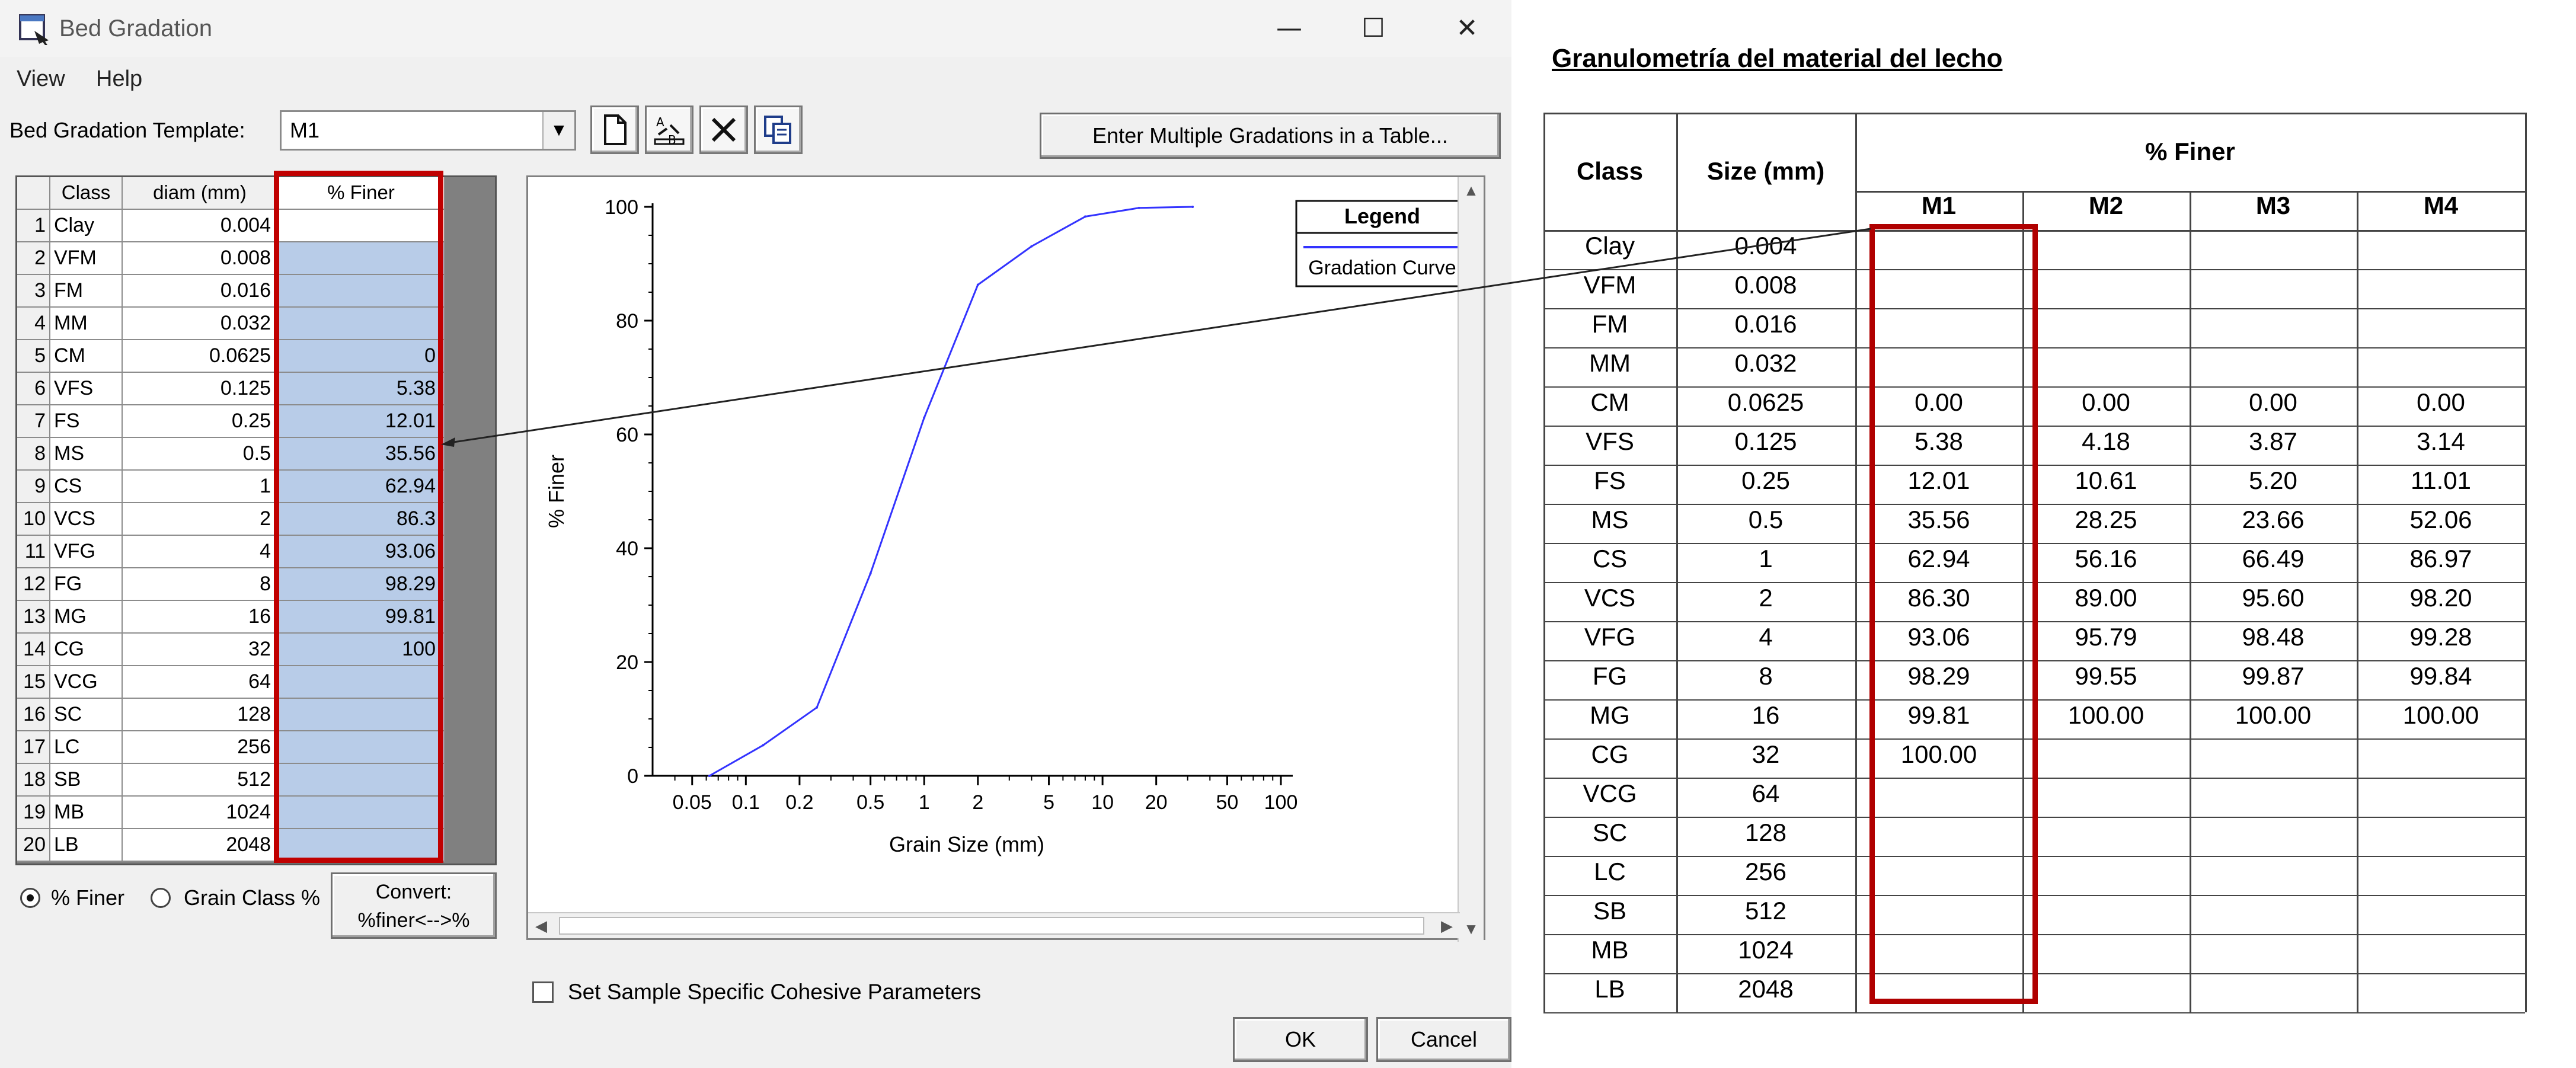  I want to click on sheet-header-finer: % Finer, so click(2190, 151).